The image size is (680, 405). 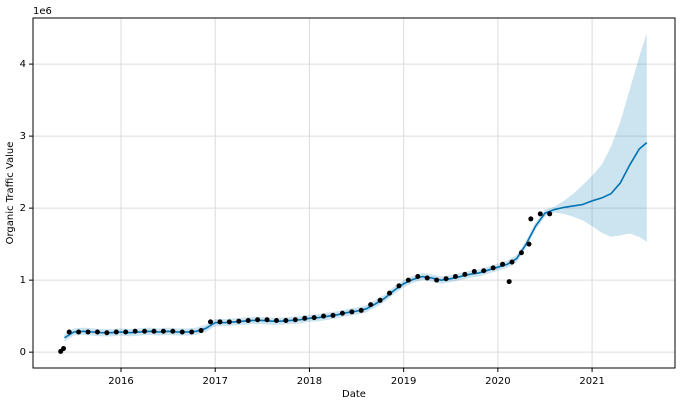 What do you see at coordinates (120, 381) in the screenshot?
I see `x-tick-label: 2016` at bounding box center [120, 381].